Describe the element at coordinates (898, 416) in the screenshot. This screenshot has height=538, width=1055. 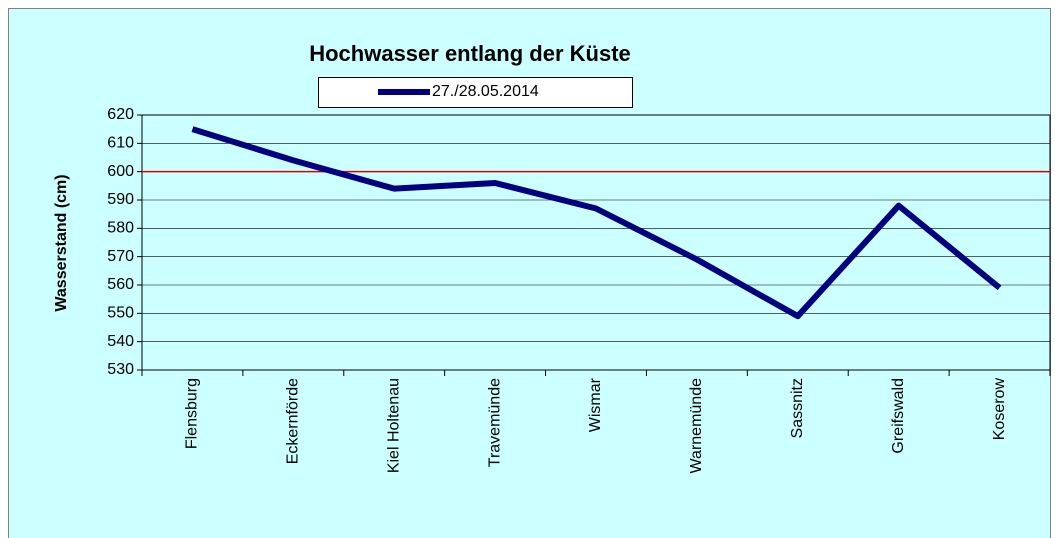
I see `x-tick-label: Greifswald` at that location.